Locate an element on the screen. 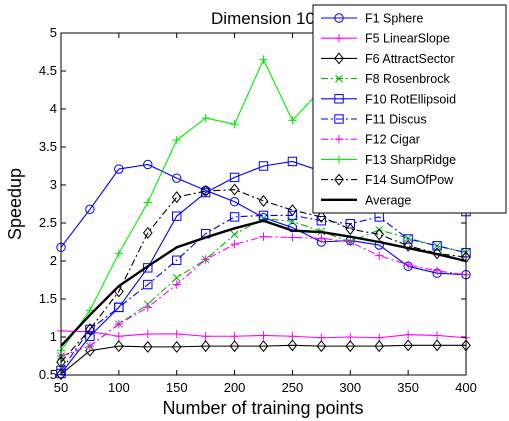 The height and width of the screenshot is (421, 509). legend-marker-f6-attractsector is located at coordinates (339, 58).